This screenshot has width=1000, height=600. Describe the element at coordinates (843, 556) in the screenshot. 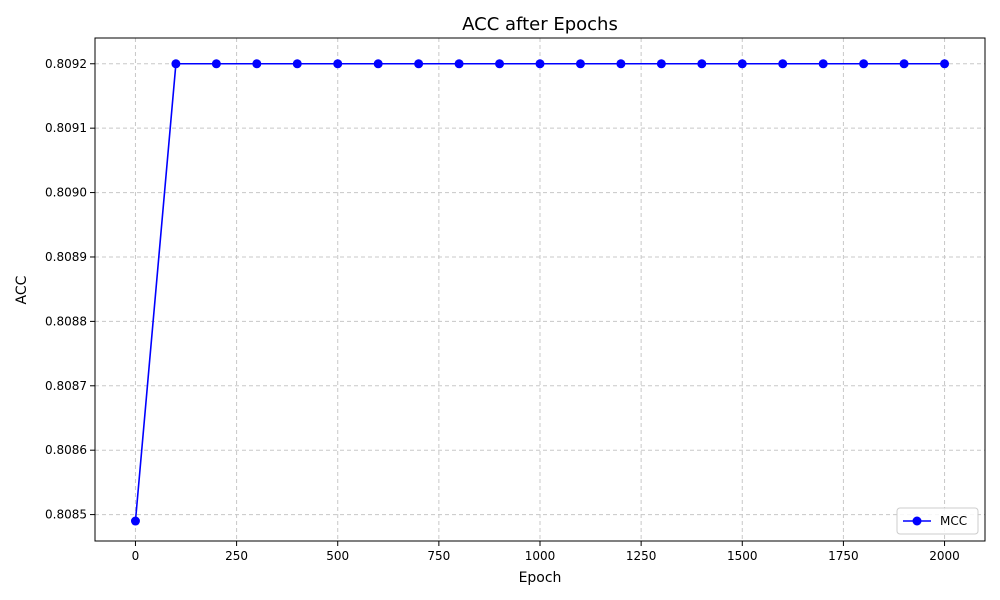

I see `x-tick-label: 1750` at that location.